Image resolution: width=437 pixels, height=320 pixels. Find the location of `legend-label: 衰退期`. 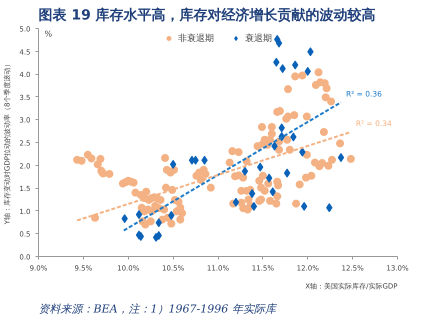

legend-label: 衰退期 is located at coordinates (258, 38).